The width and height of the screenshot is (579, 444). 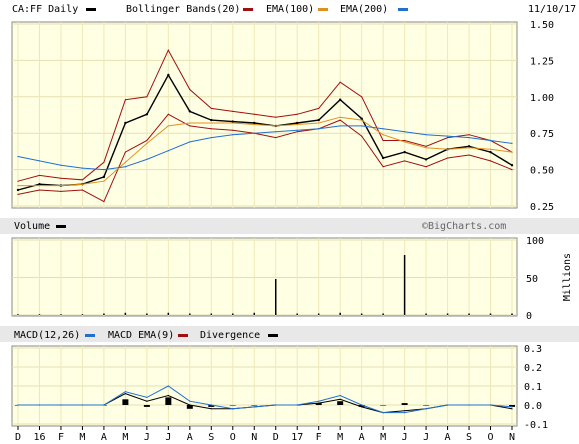 I want to click on macd-series, so click(x=265, y=399).